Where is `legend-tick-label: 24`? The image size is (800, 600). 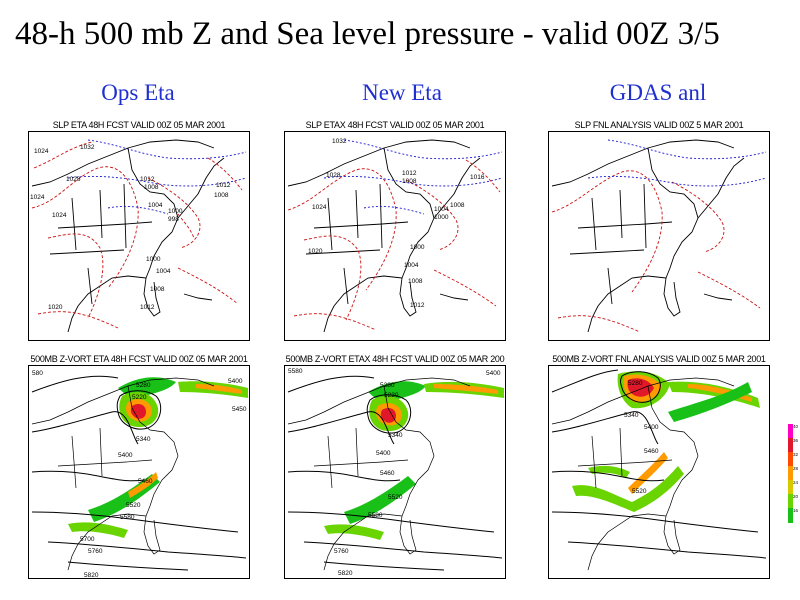 legend-tick-label: 24 is located at coordinates (796, 482).